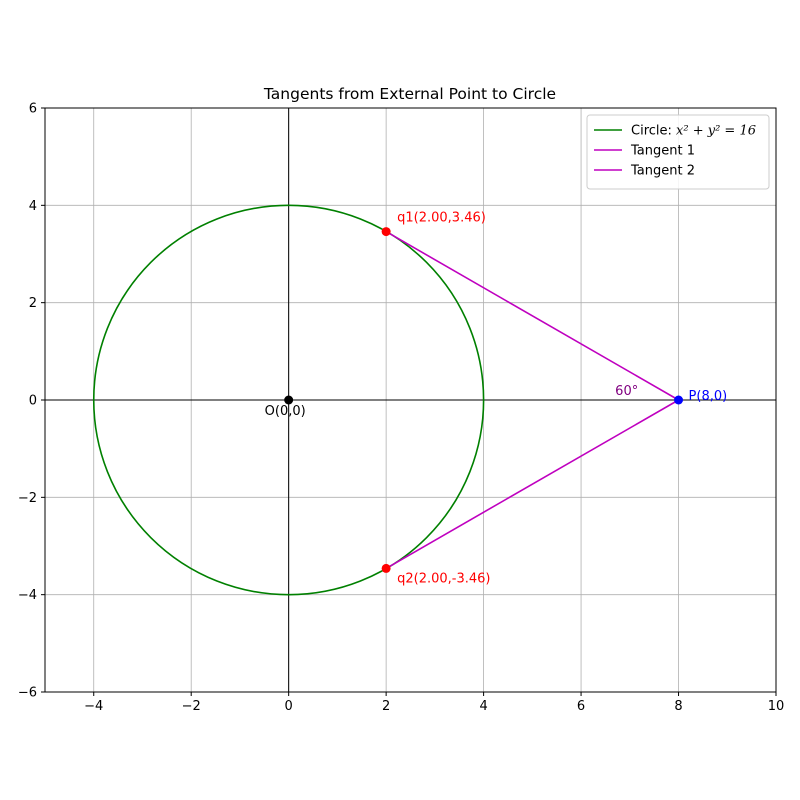 Image resolution: width=800 pixels, height=800 pixels. I want to click on point-label-3: q1(2.00,3.46), so click(441, 218).